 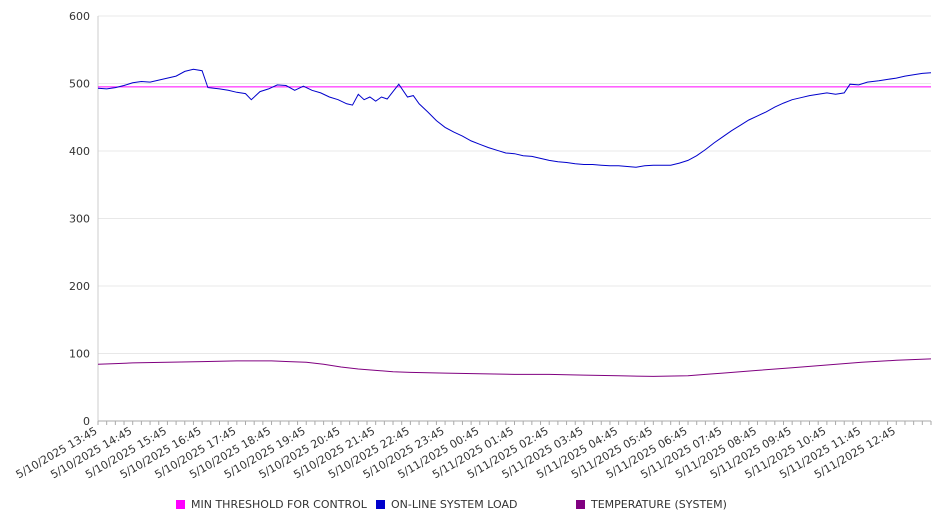 I want to click on legend-swatch-temperature, so click(x=580, y=504).